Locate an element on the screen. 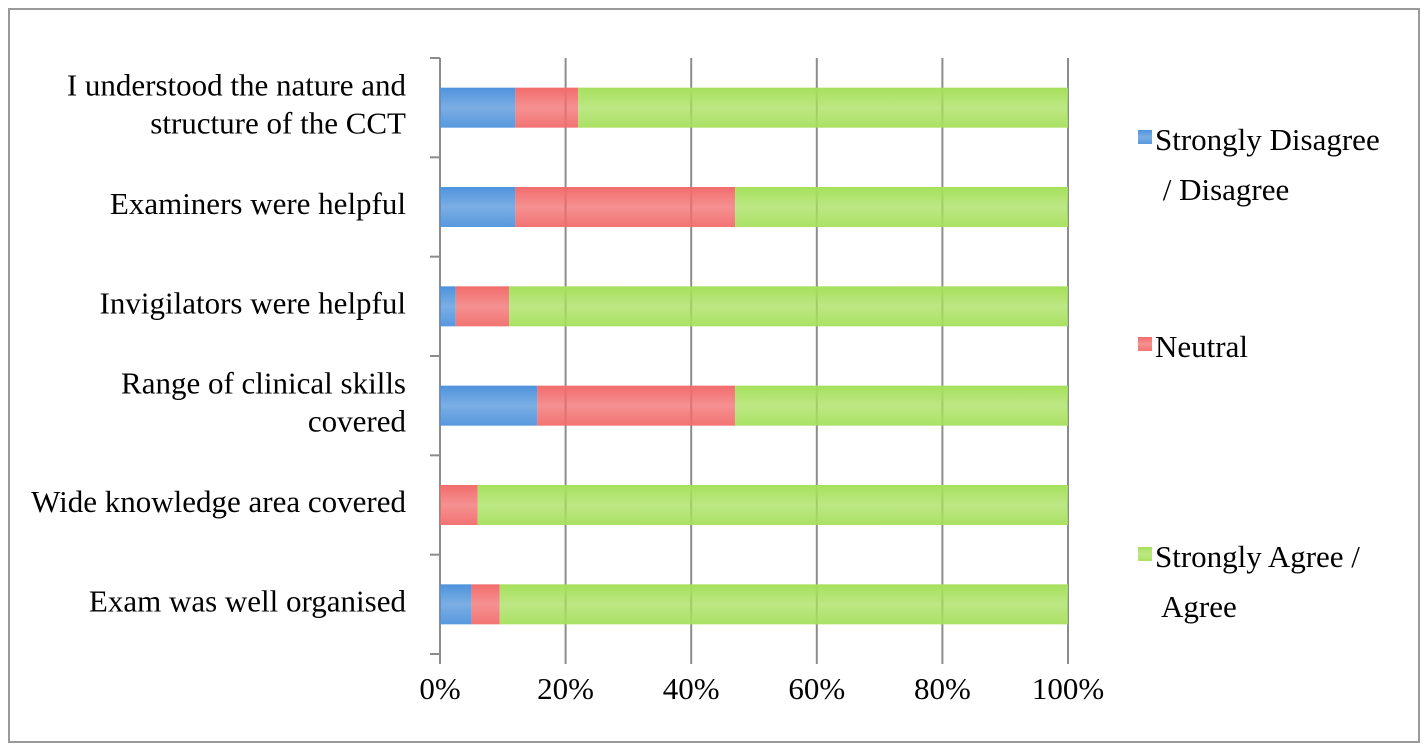 The width and height of the screenshot is (1428, 751). x-tick-label: 100% is located at coordinates (1068, 688).